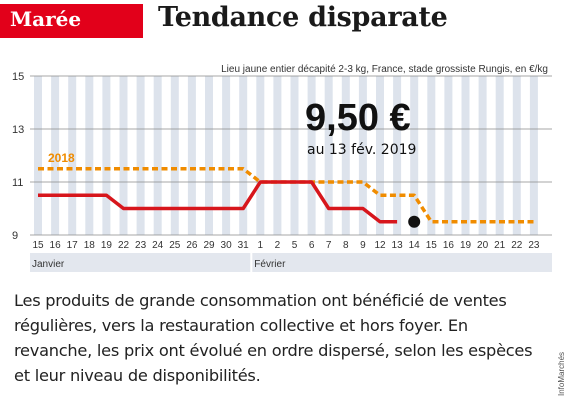 This screenshot has width=570, height=410. What do you see at coordinates (48, 264) in the screenshot?
I see `month-label: Janvier` at bounding box center [48, 264].